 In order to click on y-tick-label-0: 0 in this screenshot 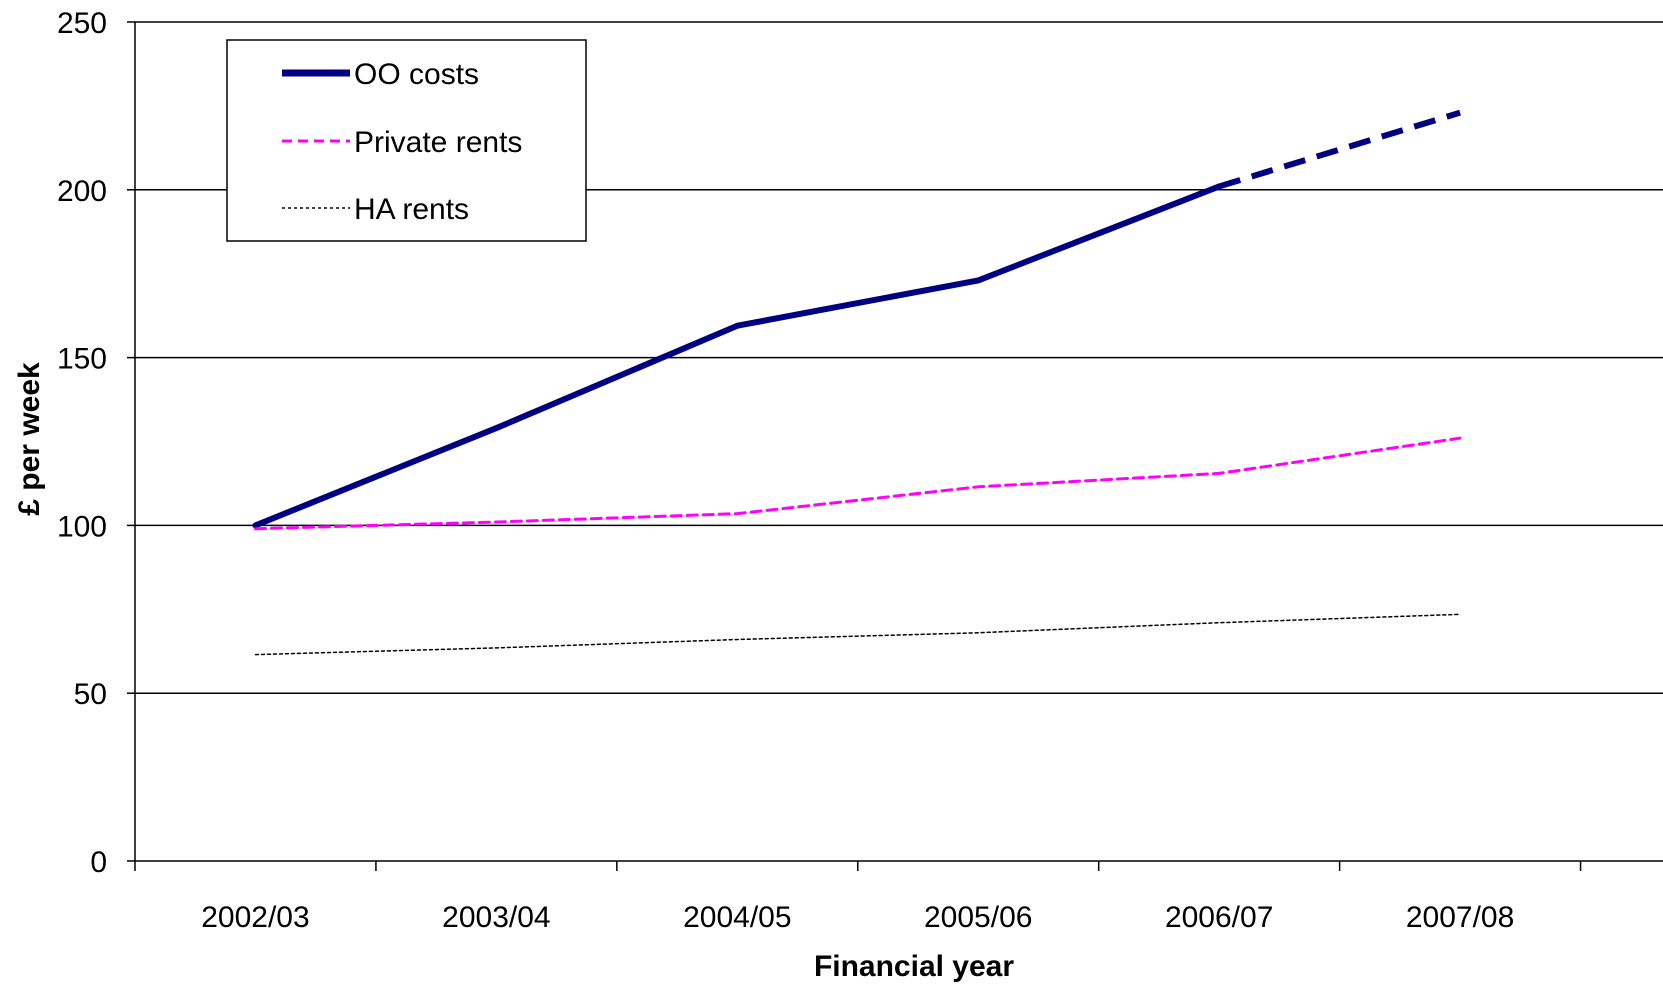, I will do `click(98, 862)`.